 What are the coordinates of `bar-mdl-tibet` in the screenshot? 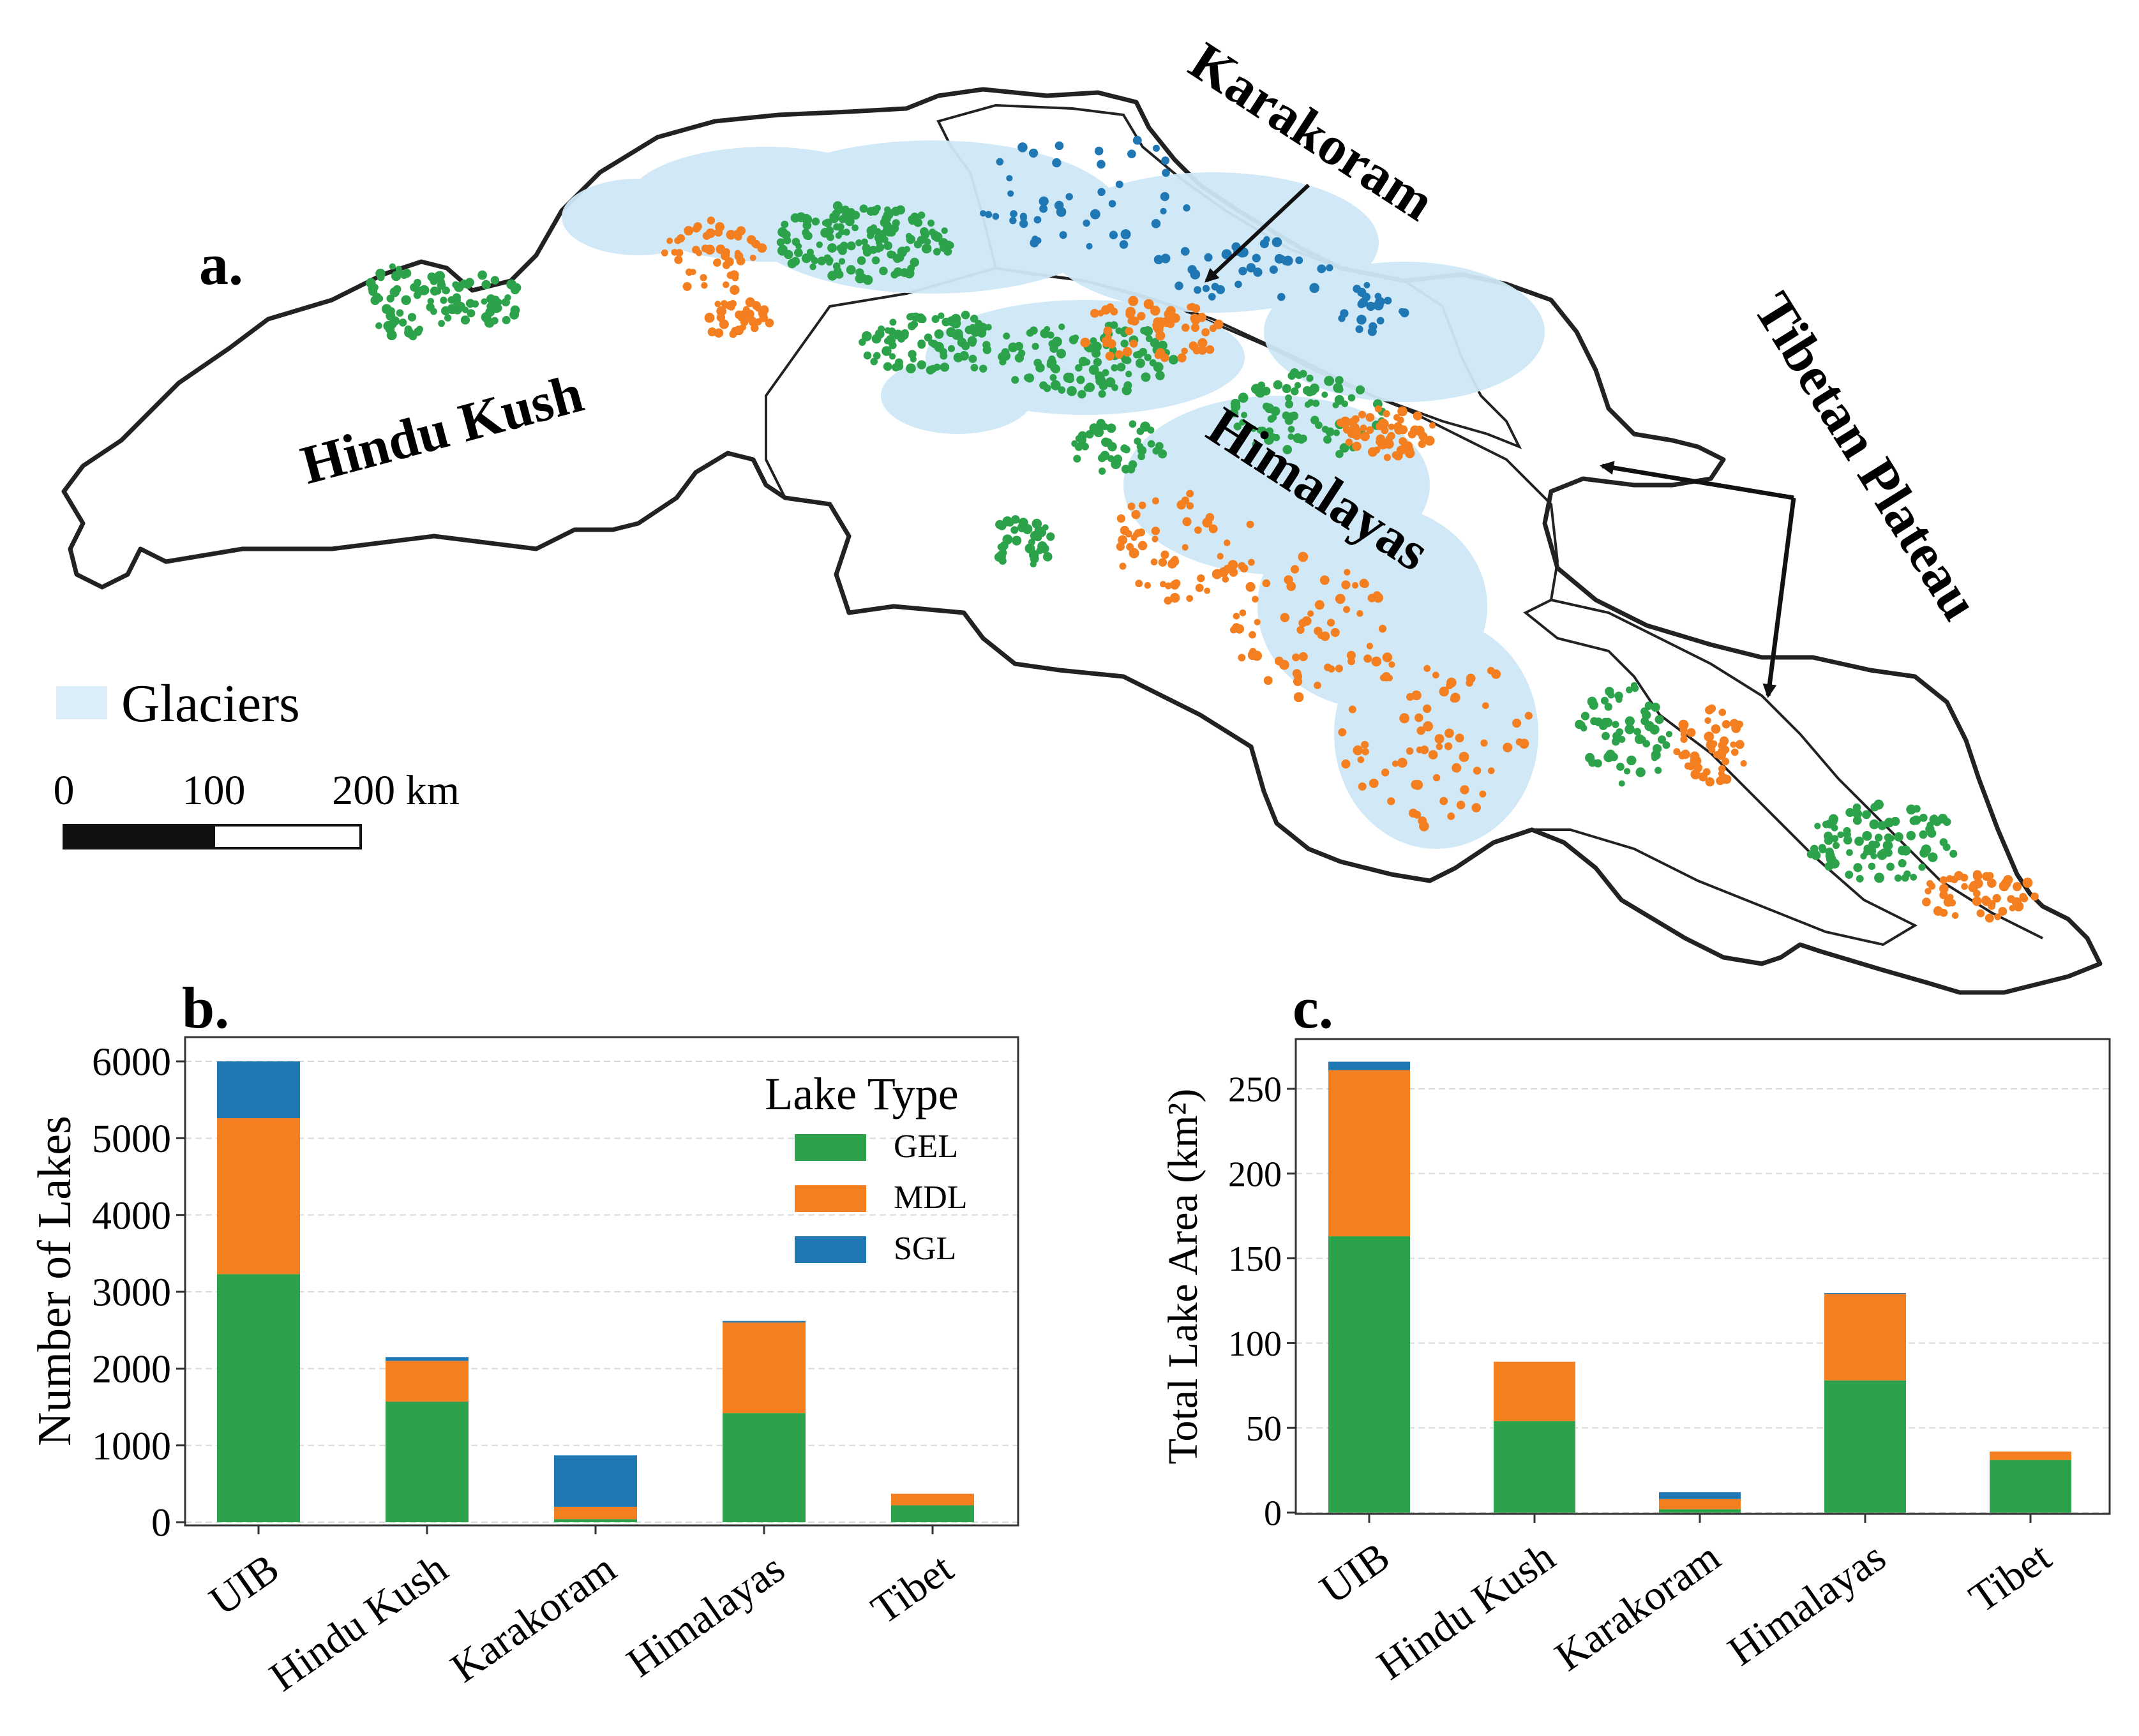 It's located at (932, 1499).